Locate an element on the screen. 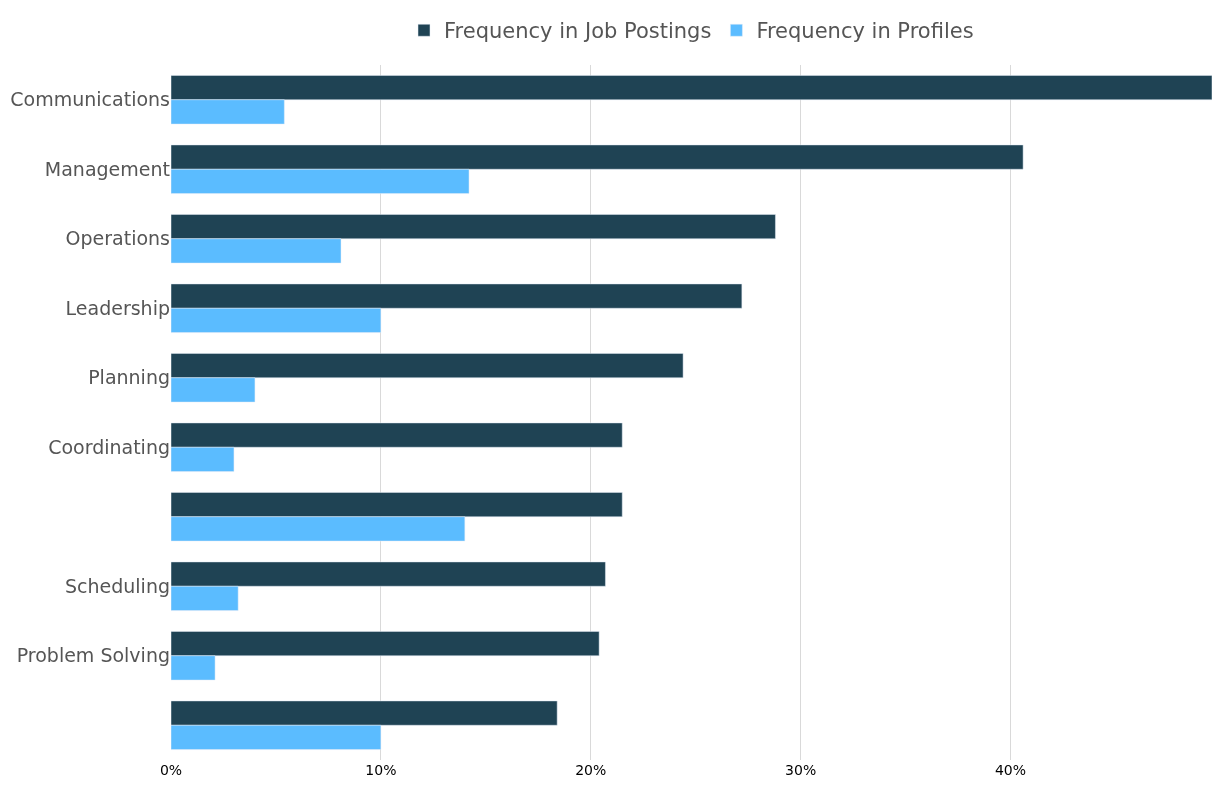 The height and width of the screenshot is (790, 1226). x-tick-label: 40% is located at coordinates (1010, 770).